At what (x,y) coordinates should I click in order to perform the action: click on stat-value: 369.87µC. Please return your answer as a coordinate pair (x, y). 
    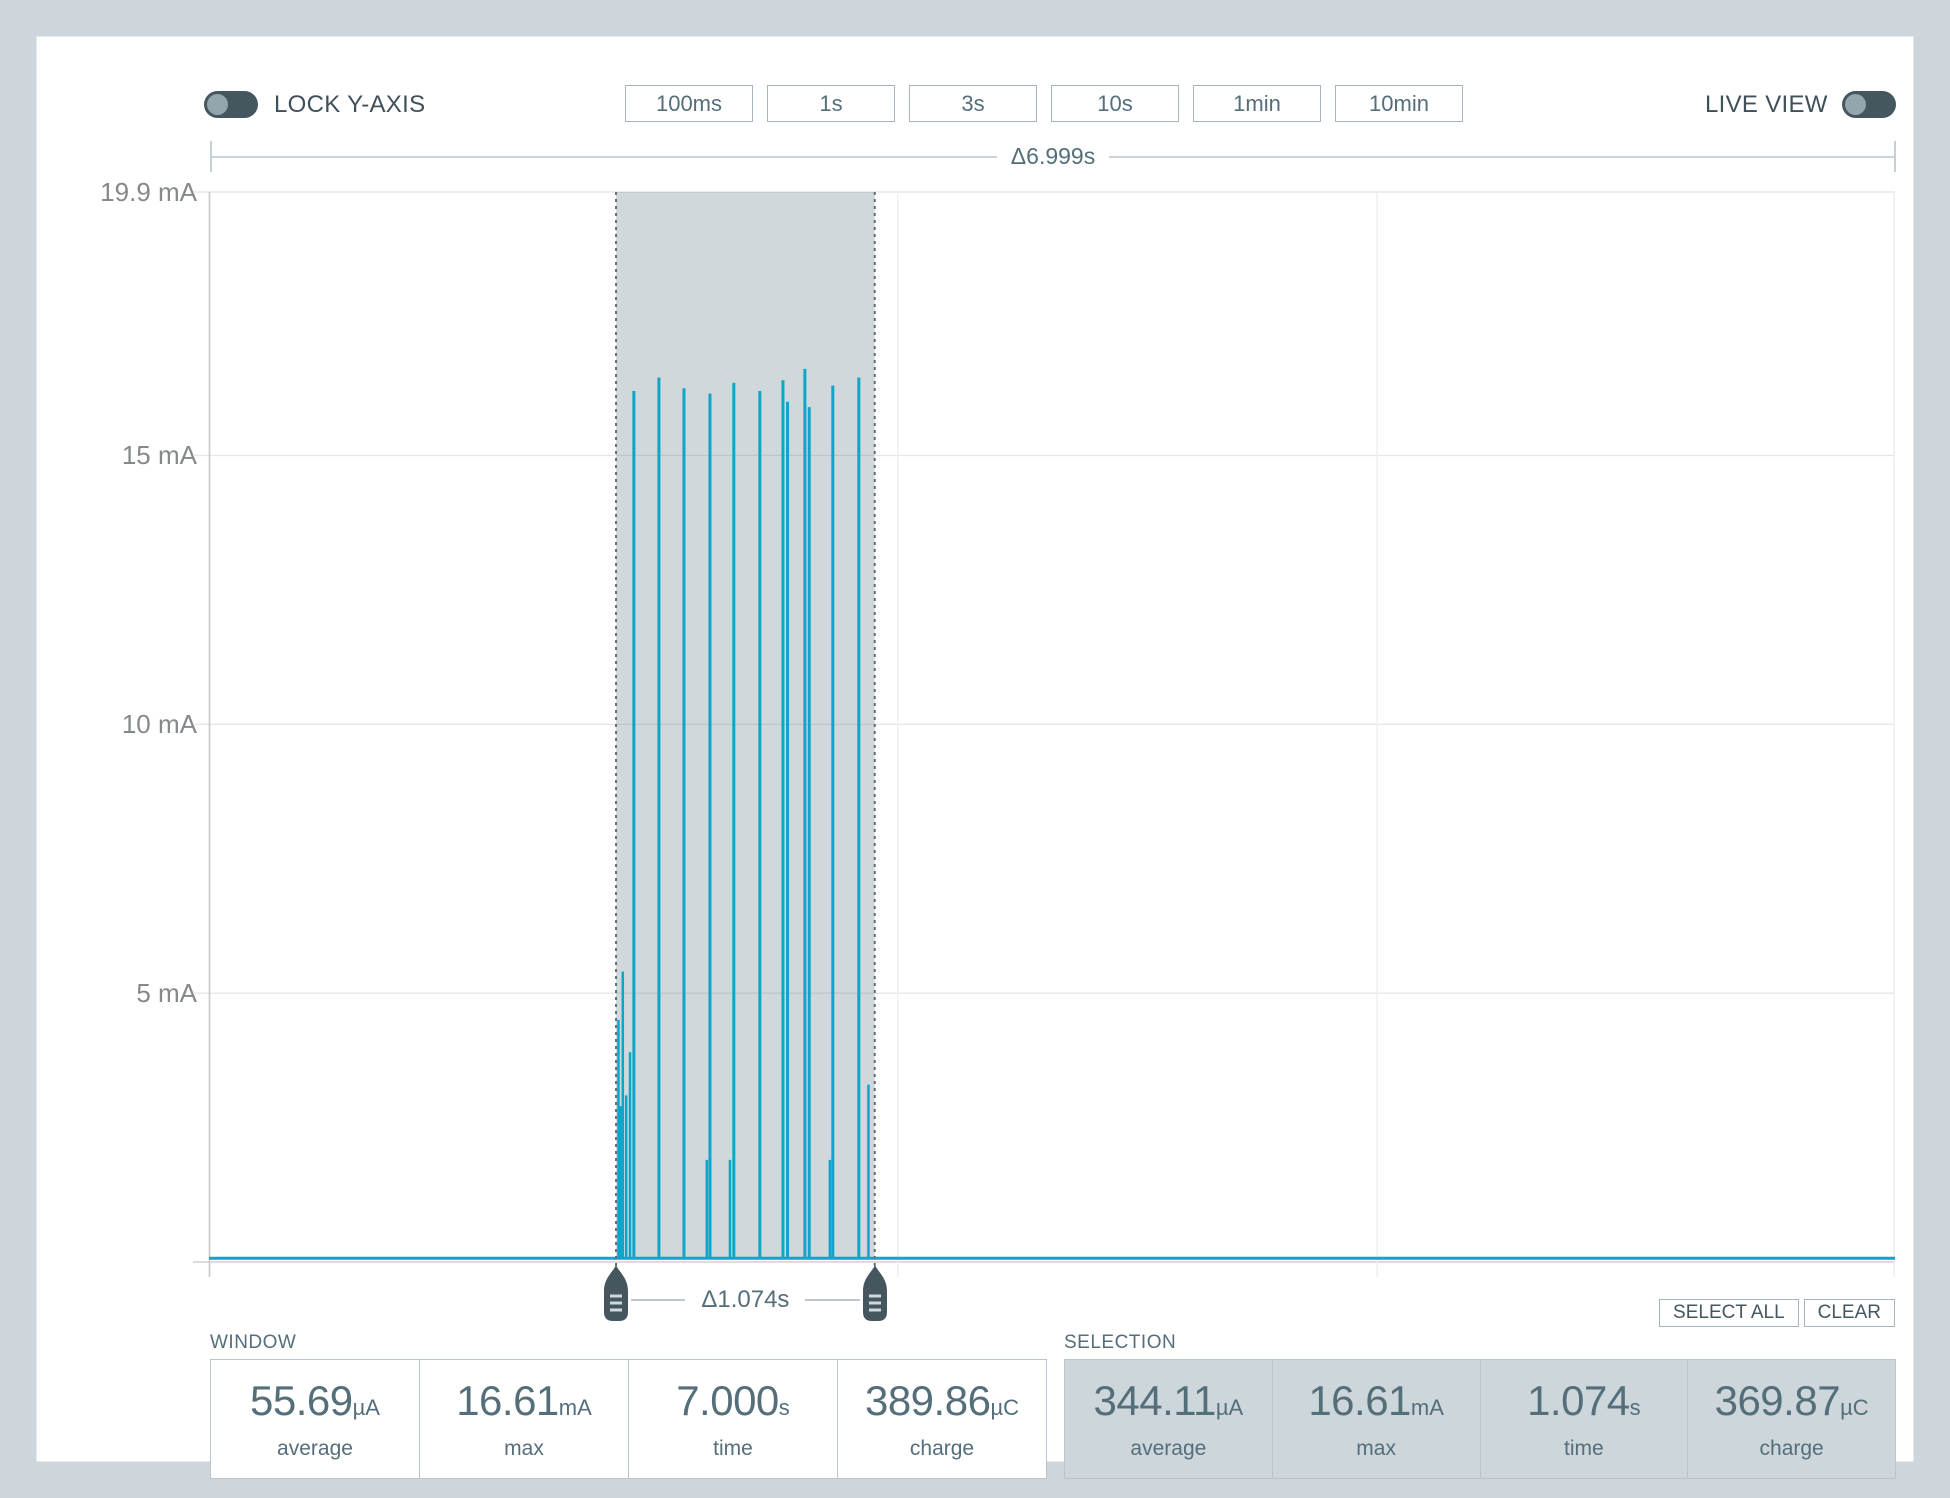
    Looking at the image, I should click on (1791, 1400).